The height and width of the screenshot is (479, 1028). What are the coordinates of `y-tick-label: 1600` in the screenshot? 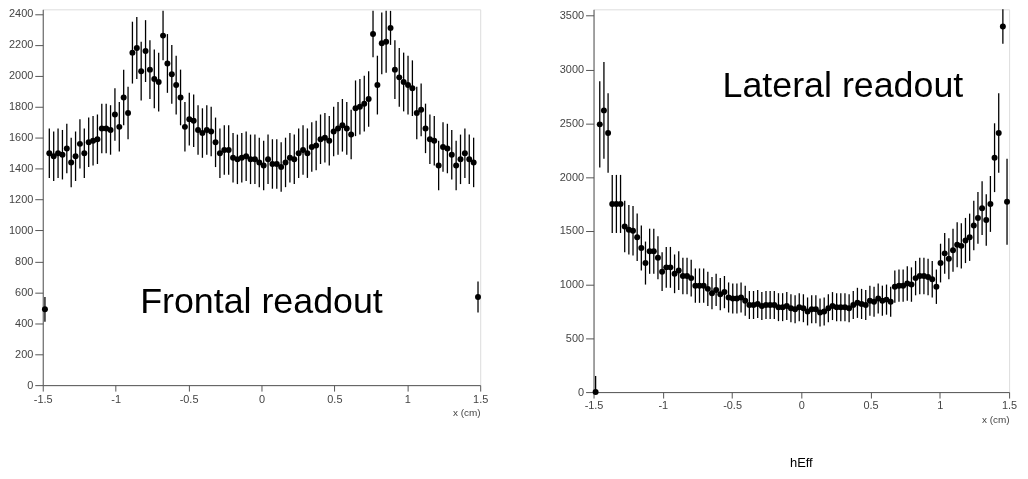 It's located at (21, 137).